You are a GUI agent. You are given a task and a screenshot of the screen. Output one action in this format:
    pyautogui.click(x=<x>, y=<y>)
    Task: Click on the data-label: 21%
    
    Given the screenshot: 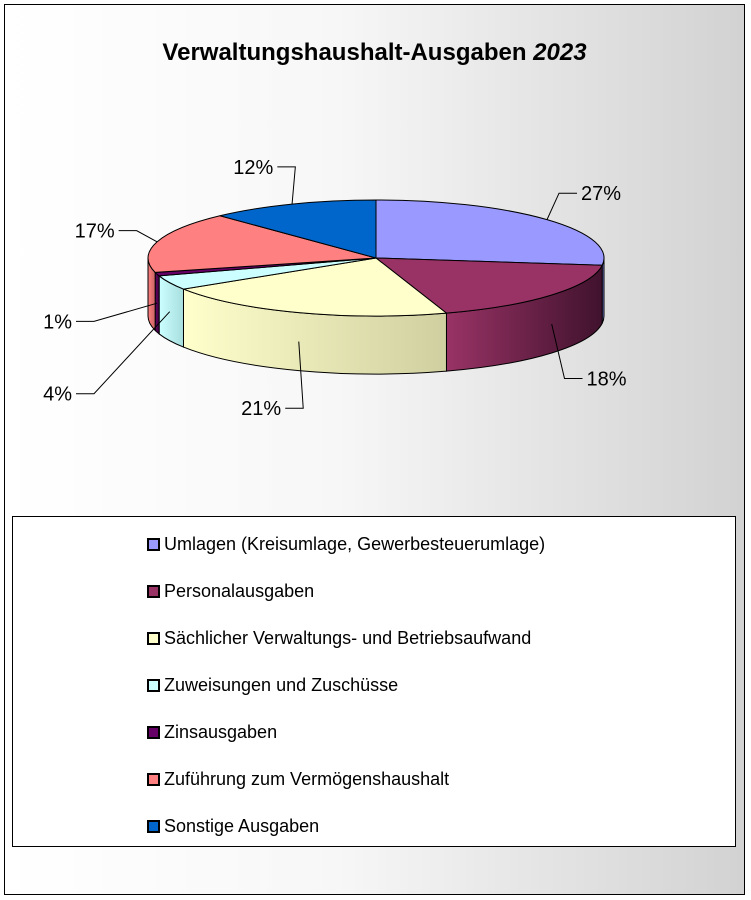 What is the action you would take?
    pyautogui.click(x=261, y=409)
    